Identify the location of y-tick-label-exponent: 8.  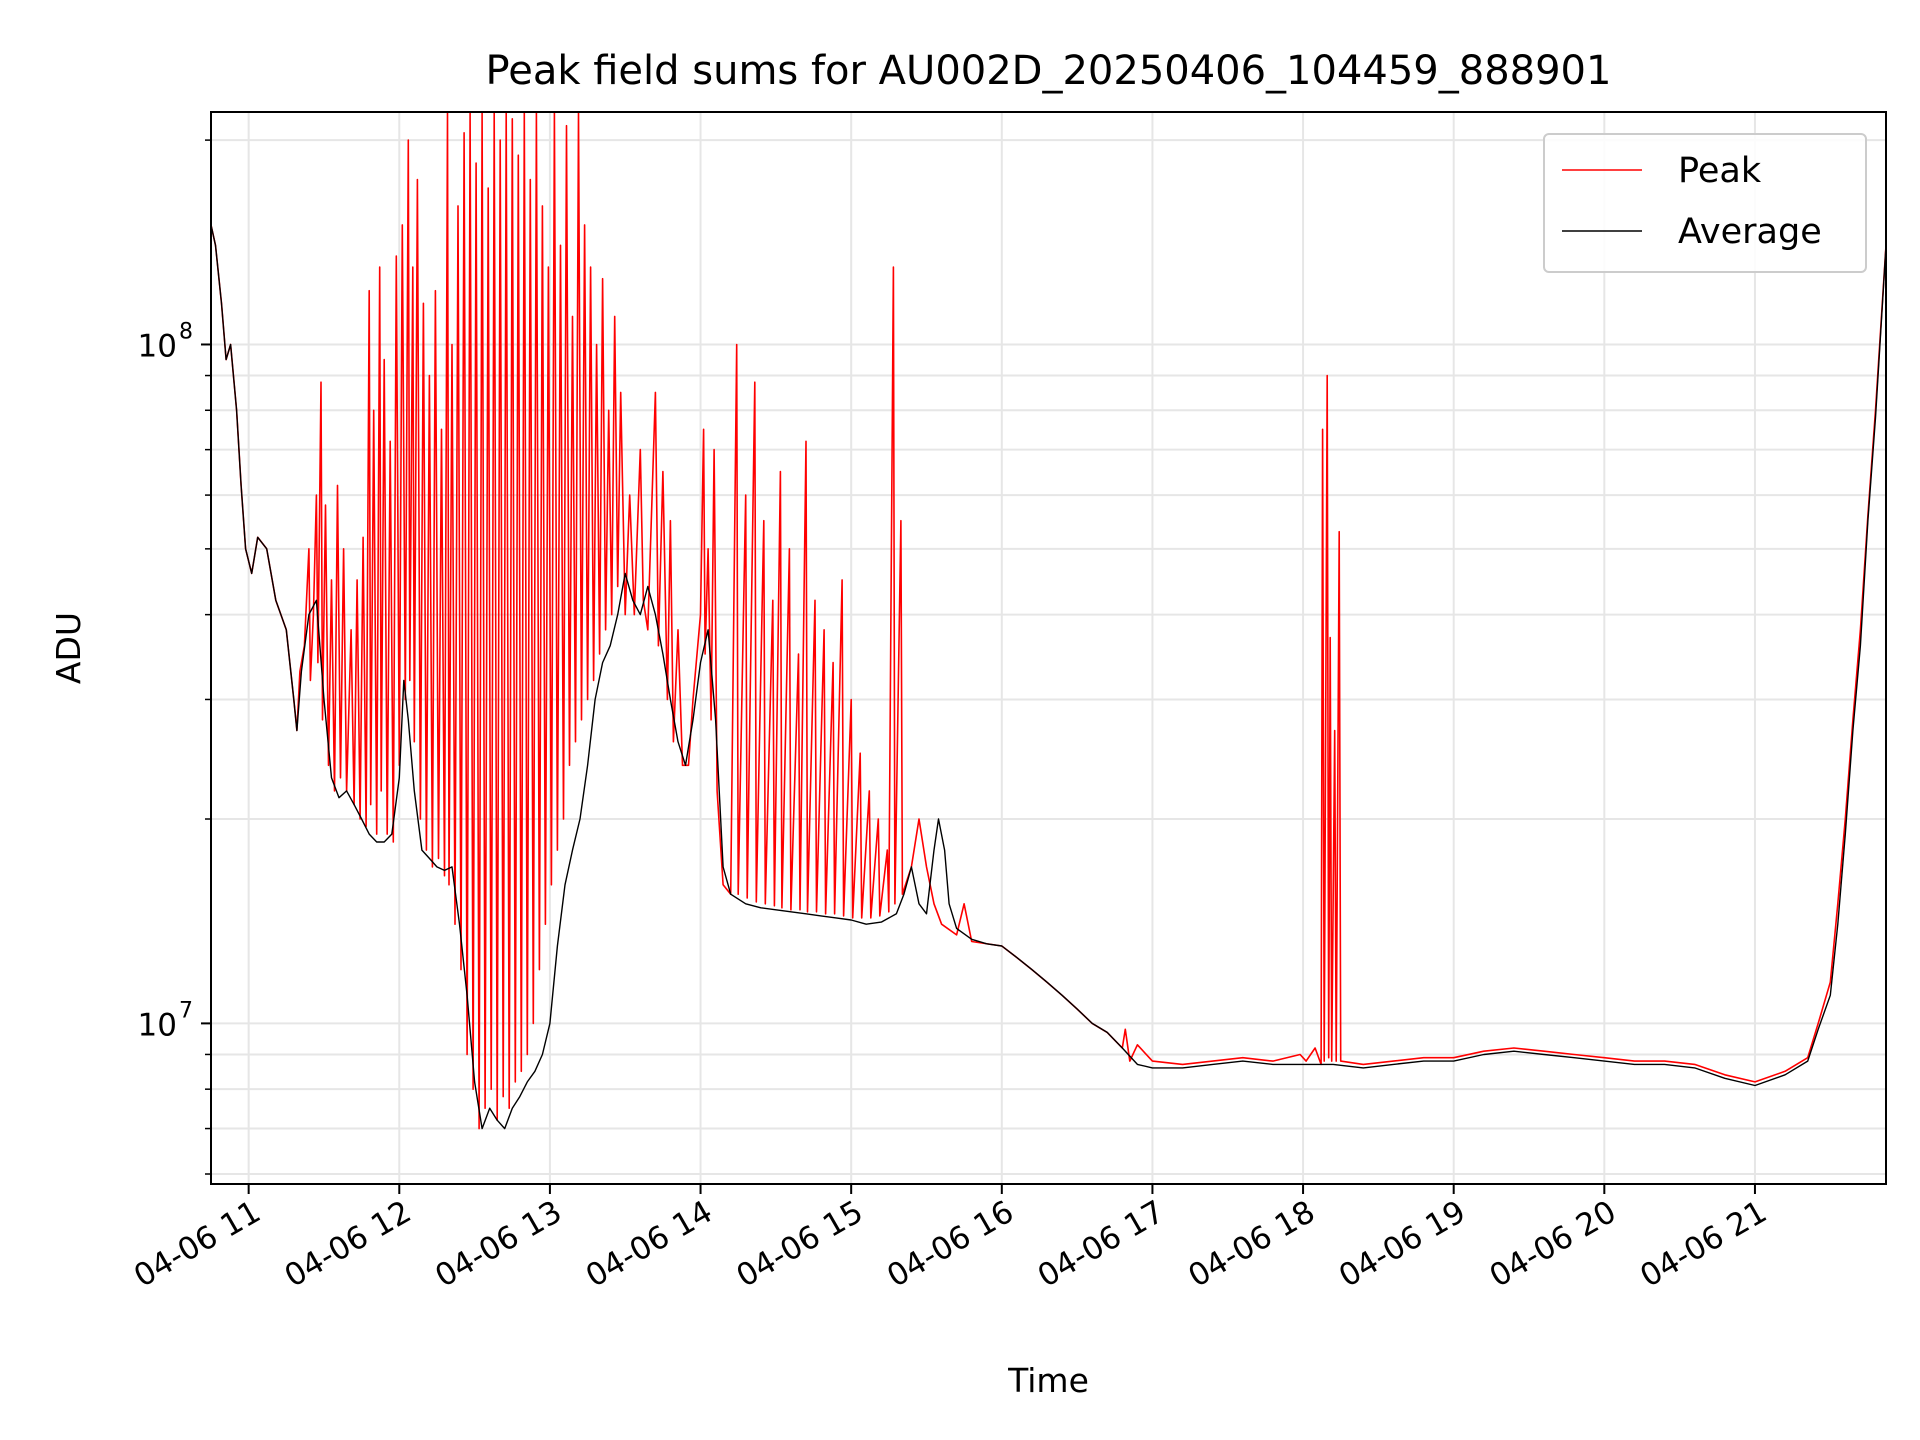
(186, 331).